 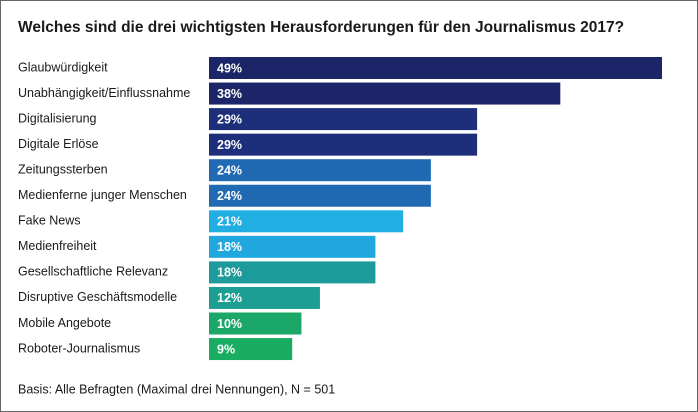 What do you see at coordinates (97, 297) in the screenshot?
I see `category-label: Disruptive Geschäftsmodelle` at bounding box center [97, 297].